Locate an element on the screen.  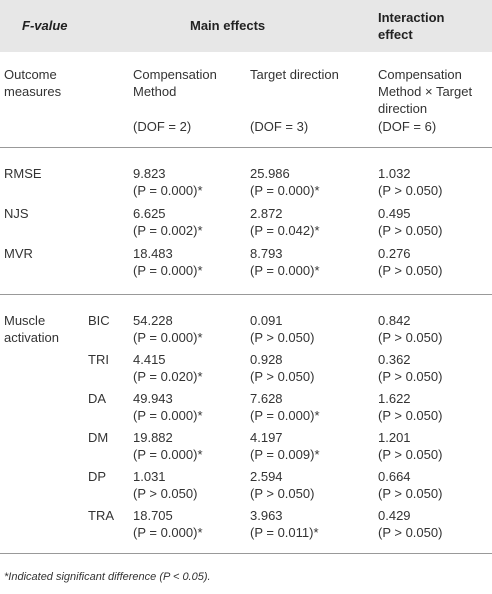
p-value: (P = 0.042)* is located at coordinates (285, 230).